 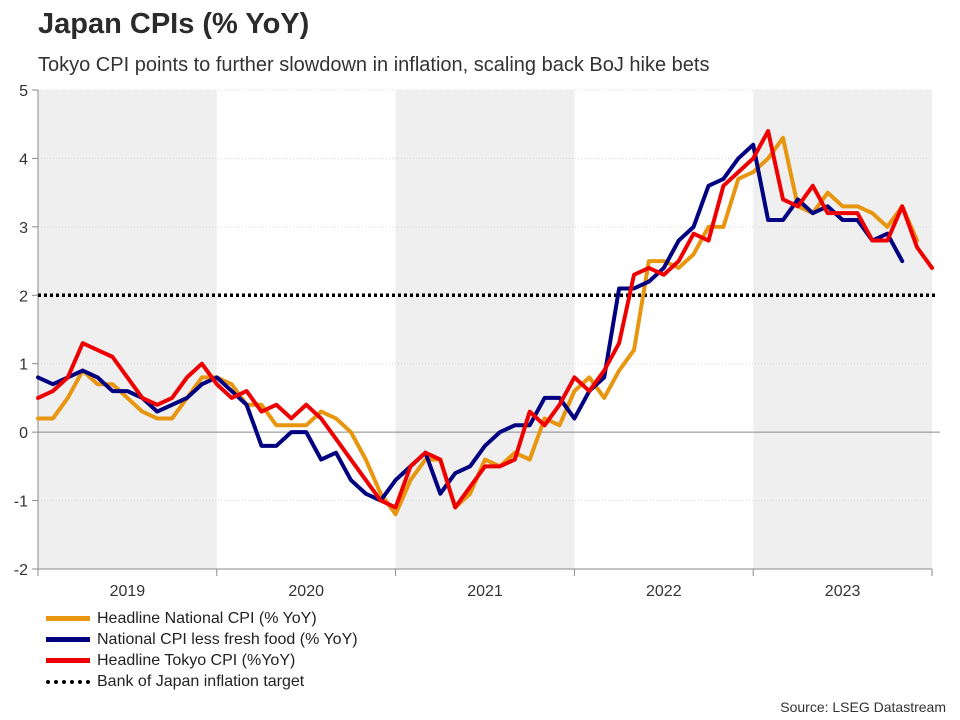 I want to click on legend-label: Bank of Japan inflation target, so click(x=201, y=681).